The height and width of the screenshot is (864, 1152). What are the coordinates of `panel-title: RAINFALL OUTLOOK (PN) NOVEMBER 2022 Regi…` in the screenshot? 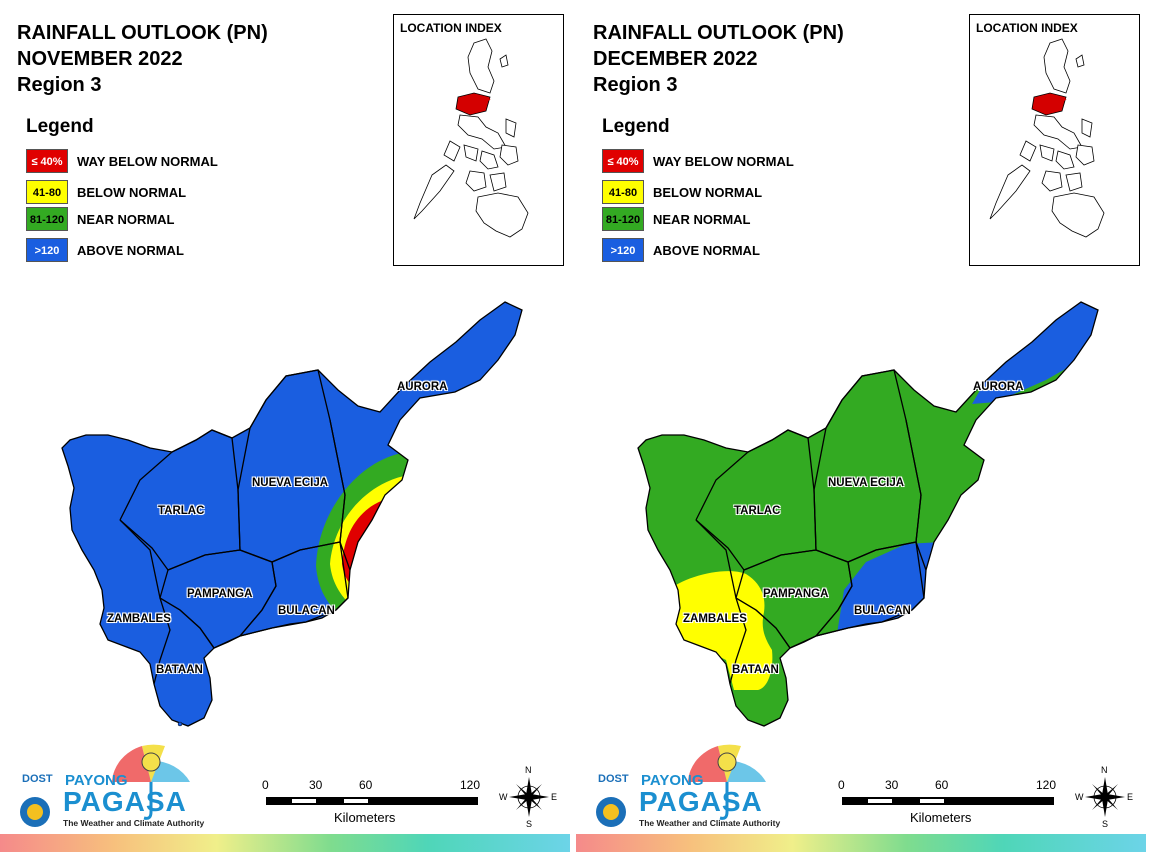 It's located at (142, 59).